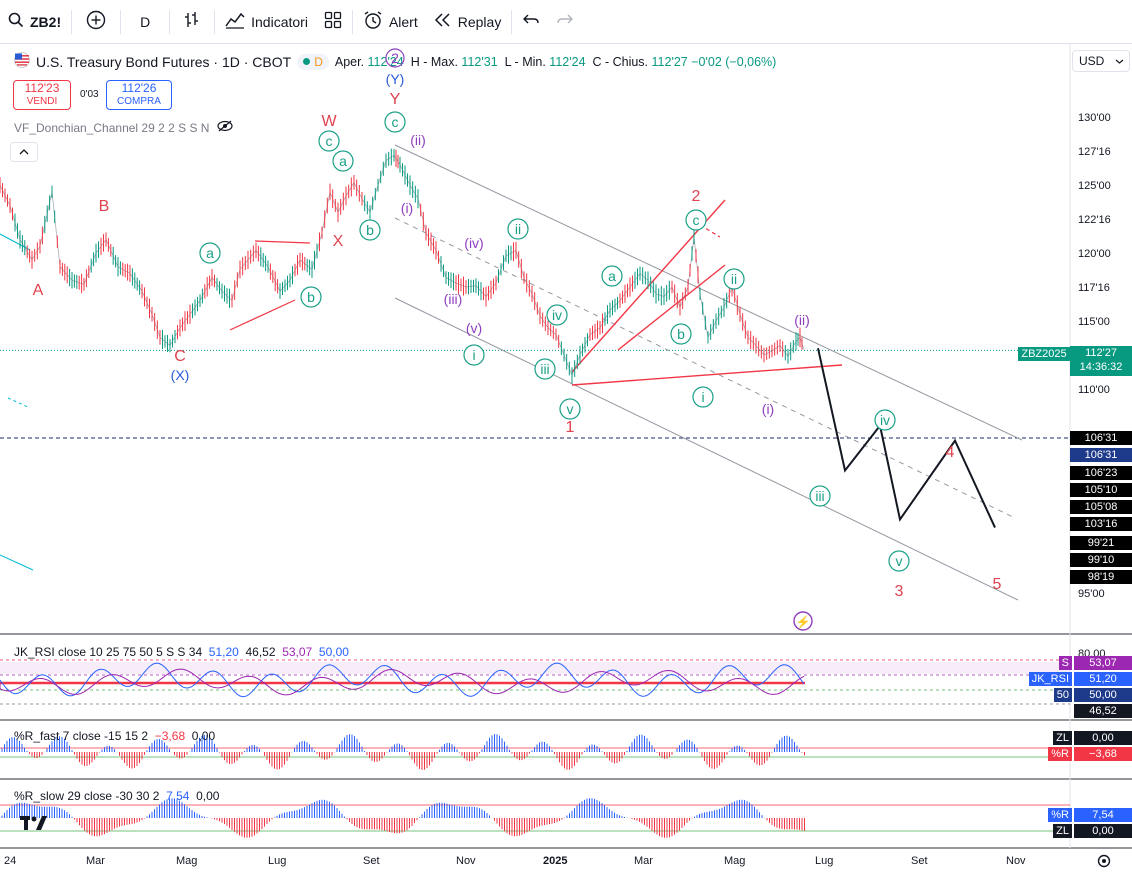  What do you see at coordinates (403, 21) in the screenshot?
I see `alert-label: Alert` at bounding box center [403, 21].